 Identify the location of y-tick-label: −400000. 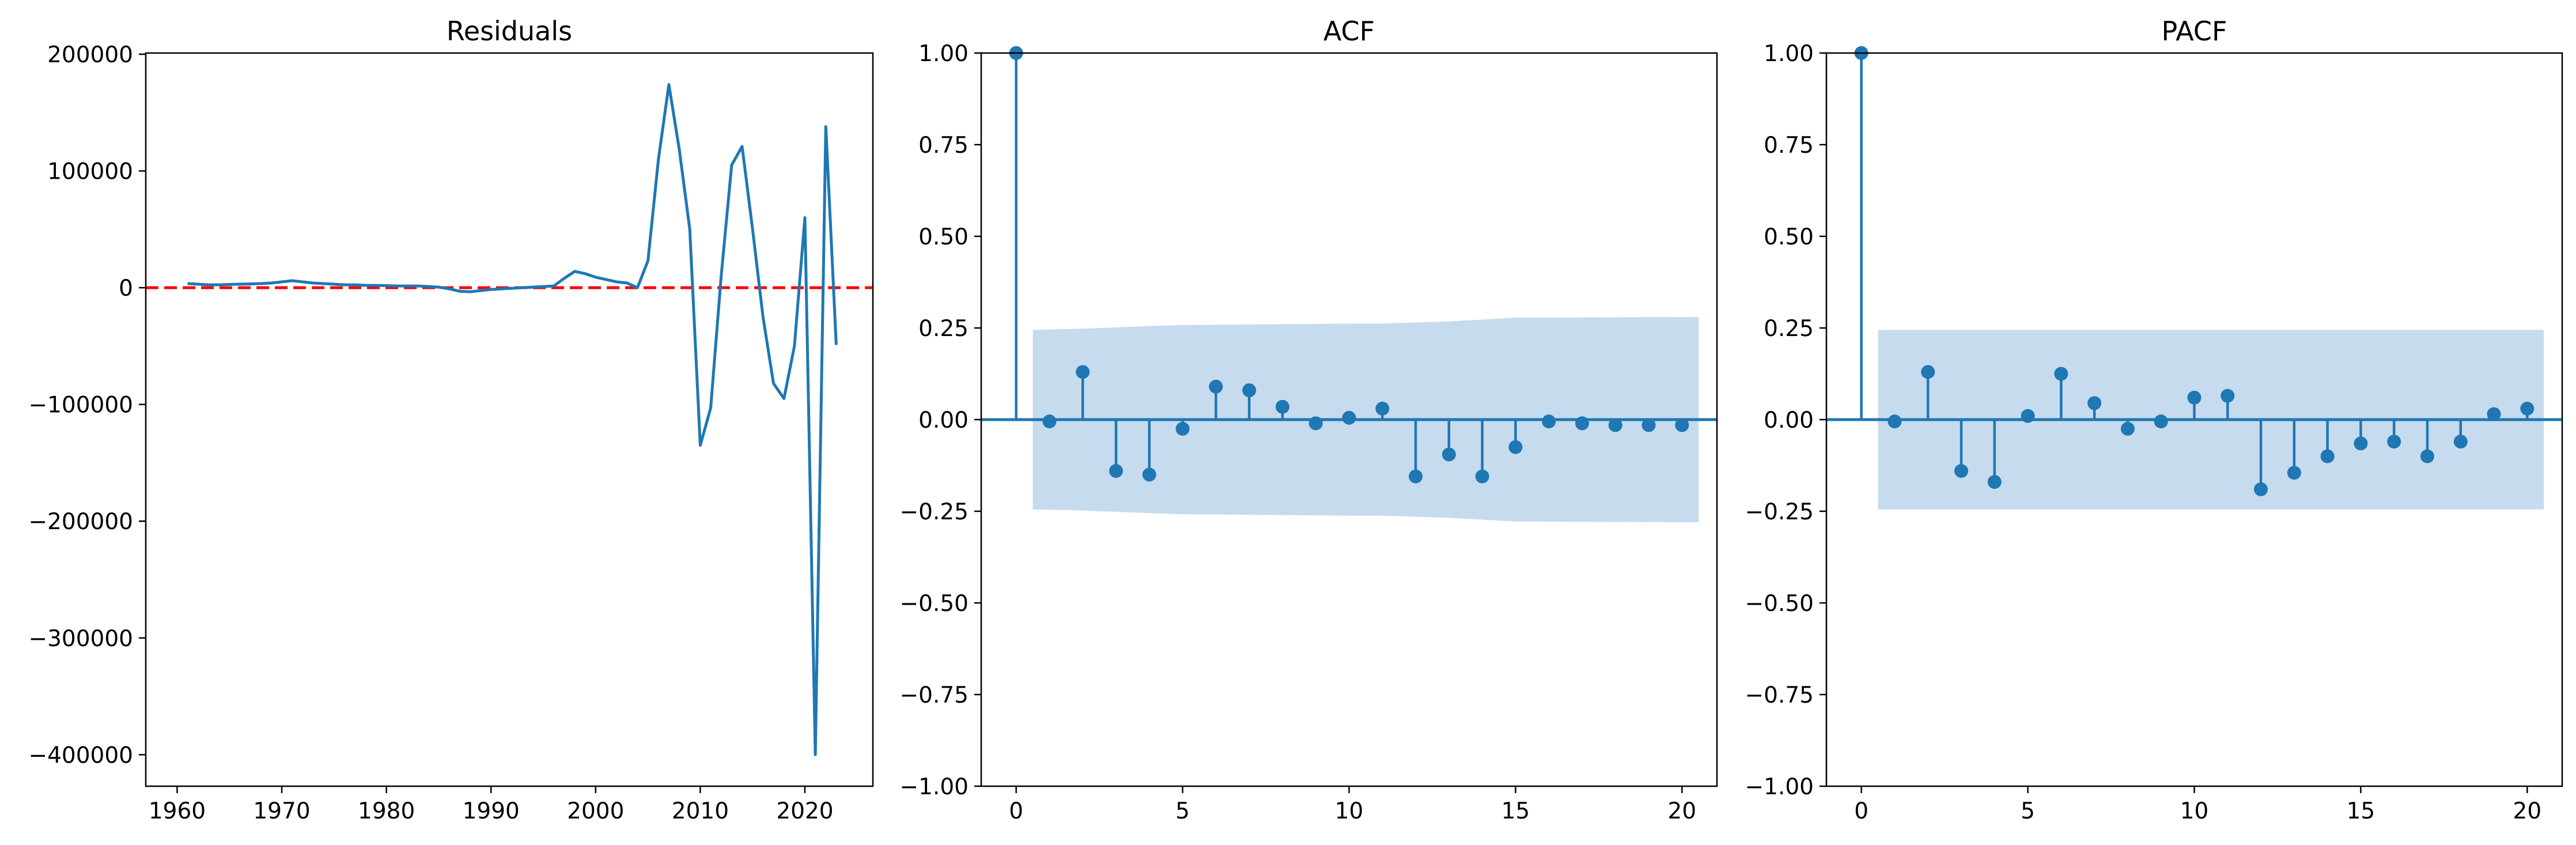
(80, 755).